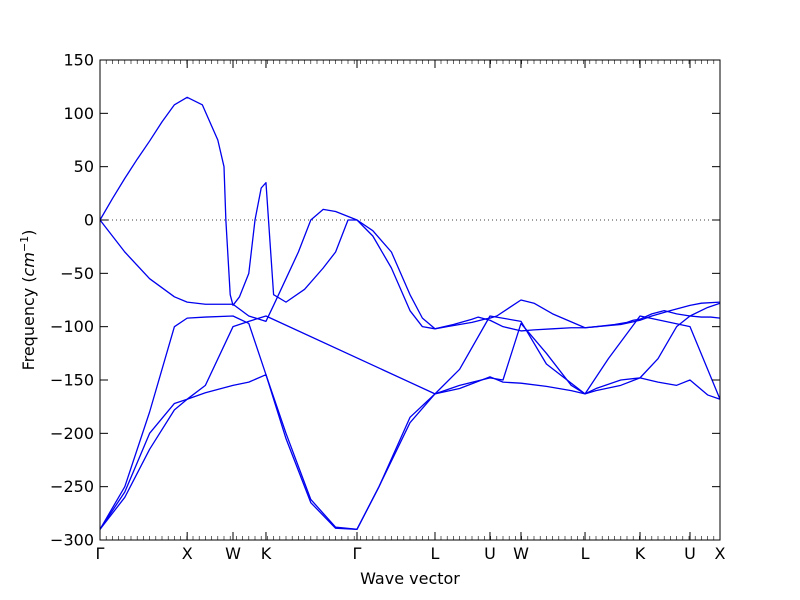 This screenshot has height=600, width=800. What do you see at coordinates (72, 380) in the screenshot?
I see `y-tick-label: −150` at bounding box center [72, 380].